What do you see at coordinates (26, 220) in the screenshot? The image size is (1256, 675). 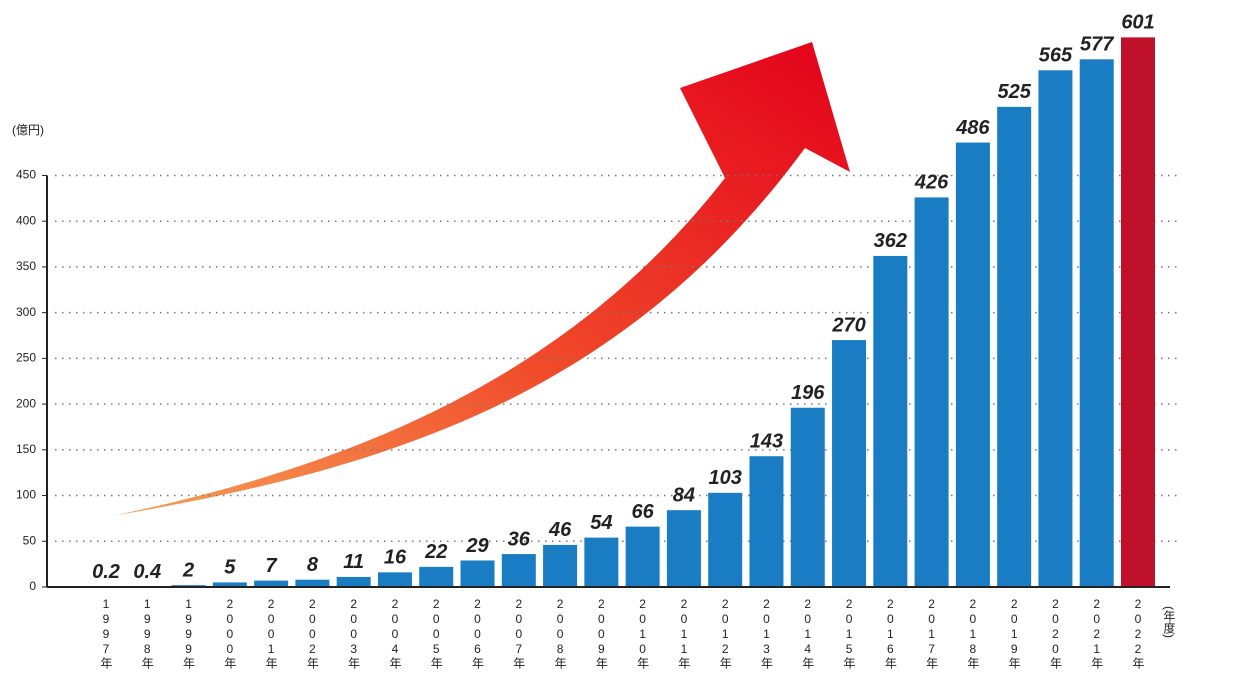 I see `y-tick-label: 400` at bounding box center [26, 220].